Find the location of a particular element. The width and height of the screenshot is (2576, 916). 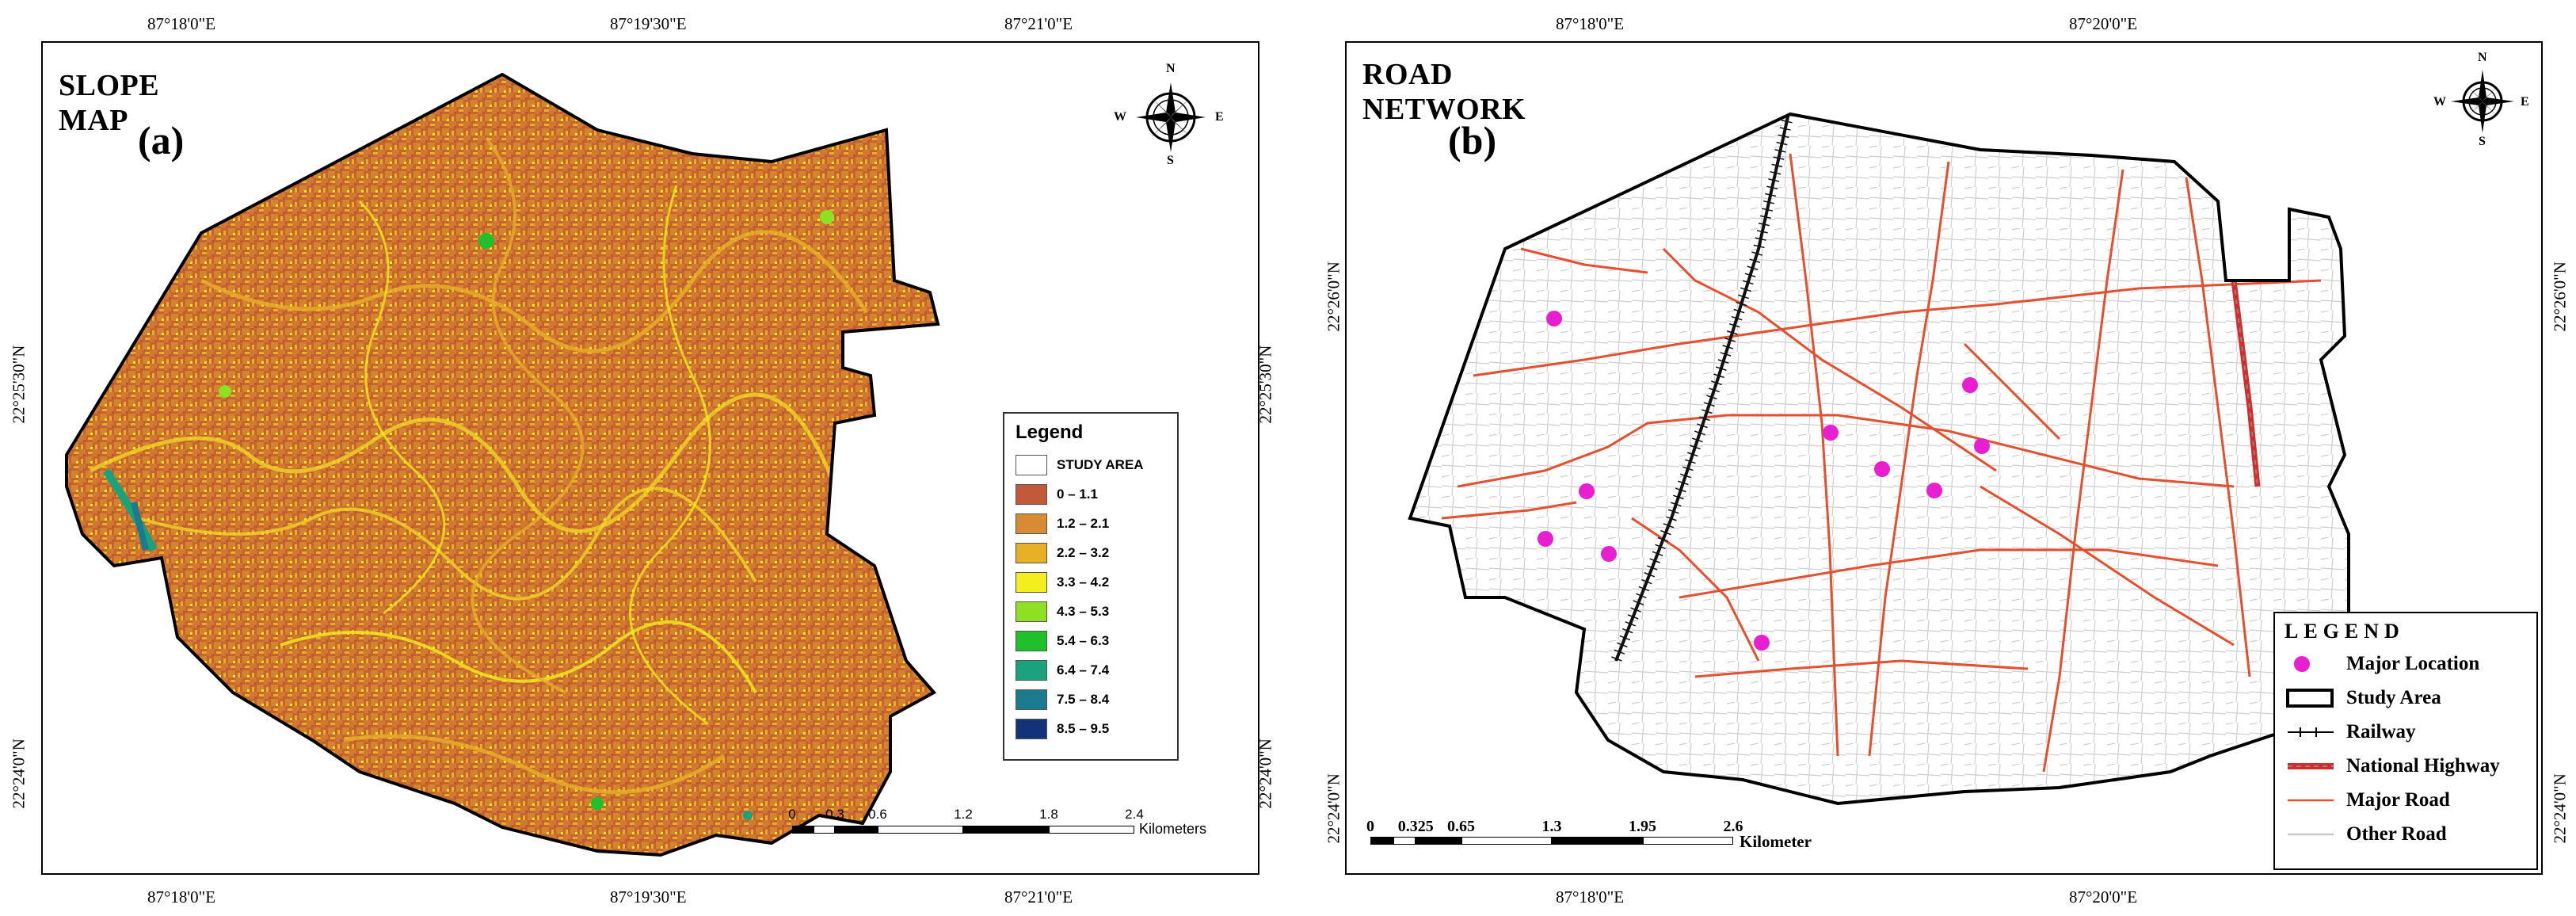

compass-rose-icon: N S W E is located at coordinates (1169, 114).